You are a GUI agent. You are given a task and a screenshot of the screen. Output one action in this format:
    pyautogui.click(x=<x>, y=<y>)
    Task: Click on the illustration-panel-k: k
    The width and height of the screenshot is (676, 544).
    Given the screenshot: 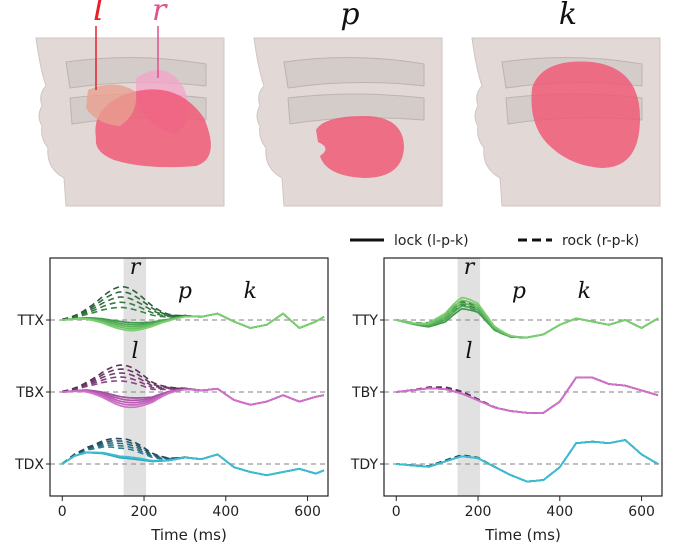 What is the action you would take?
    pyautogui.click(x=566, y=103)
    